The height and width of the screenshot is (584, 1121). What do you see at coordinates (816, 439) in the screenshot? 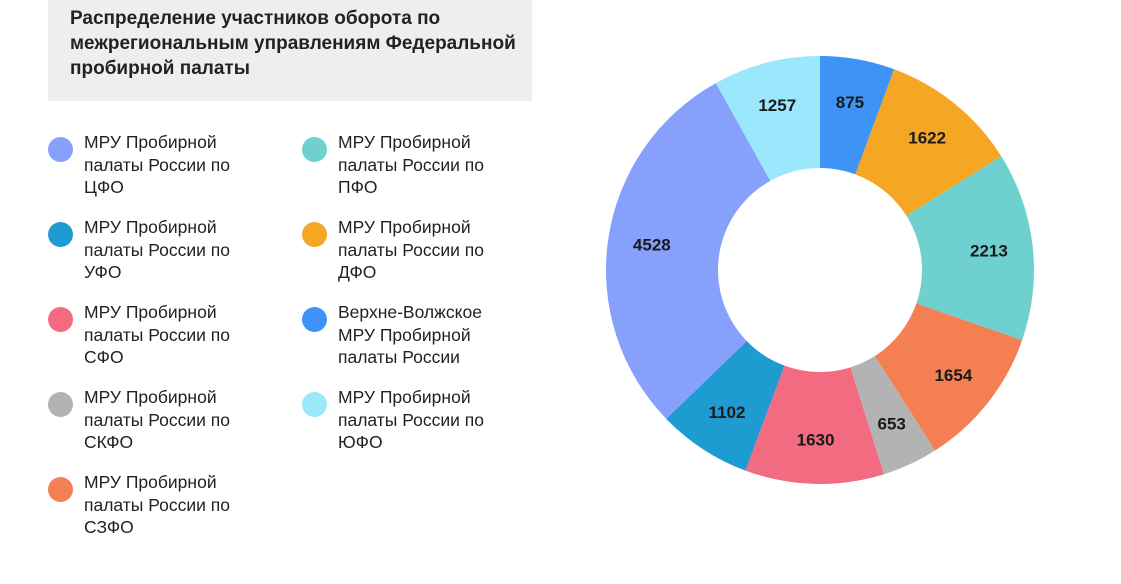
I see `slice-value-label: 1630` at bounding box center [816, 439].